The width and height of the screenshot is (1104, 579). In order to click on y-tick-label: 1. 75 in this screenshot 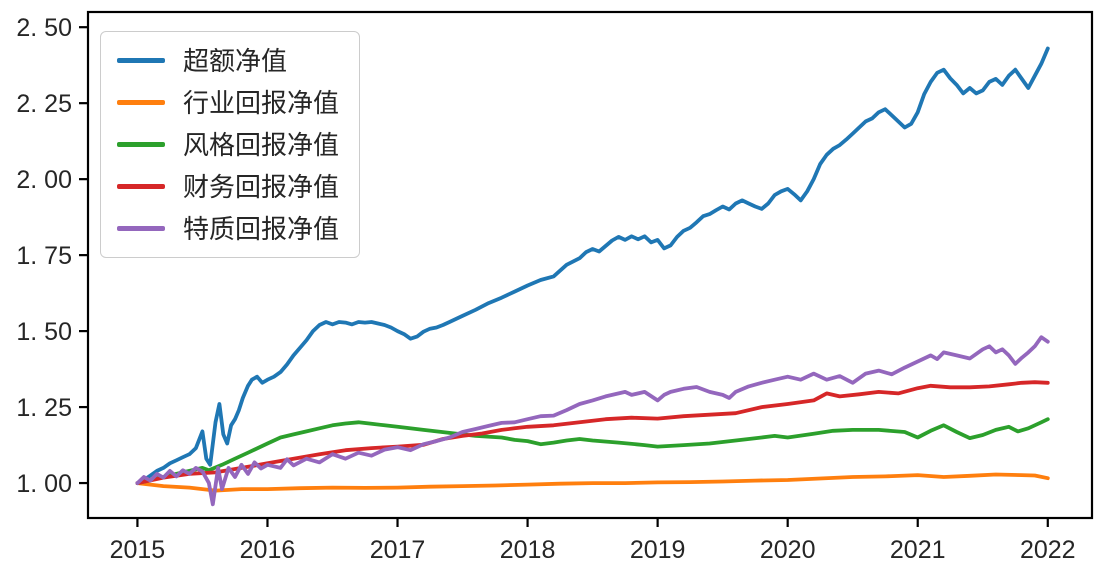, I will do `click(44, 256)`.